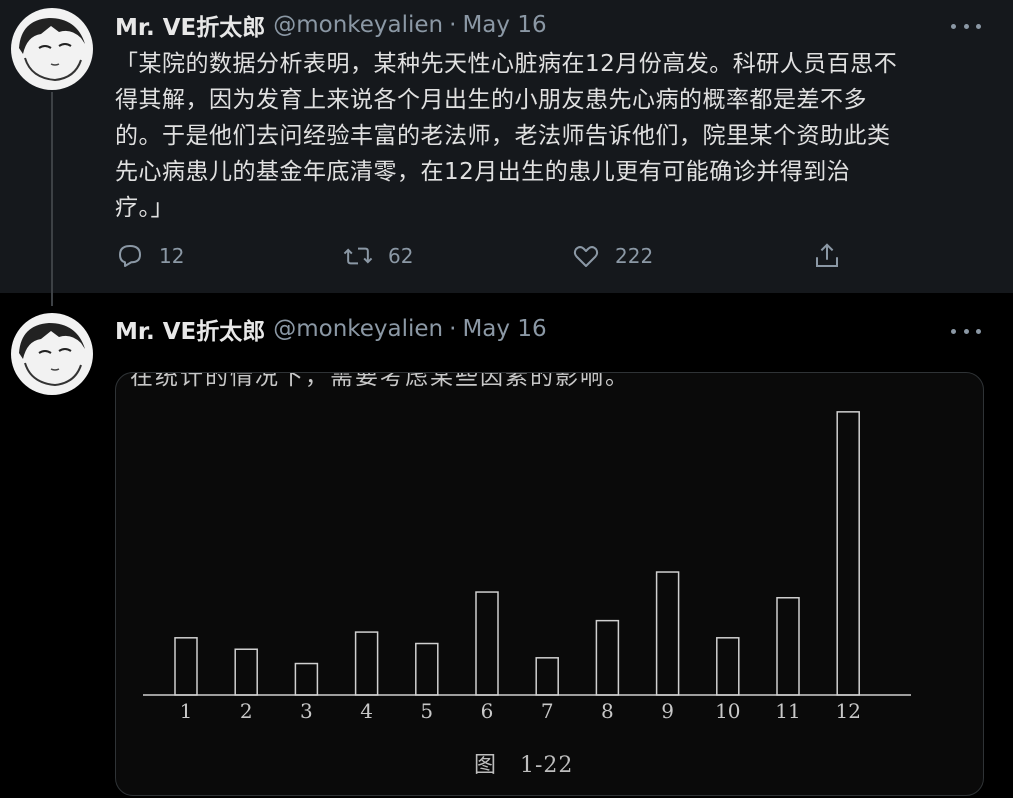 Image resolution: width=1013 pixels, height=798 pixels. I want to click on tweet-text-line: 的。于是他们去问经验丰富的老法师，老法师告诉他们，院里某个资助此类, so click(503, 136).